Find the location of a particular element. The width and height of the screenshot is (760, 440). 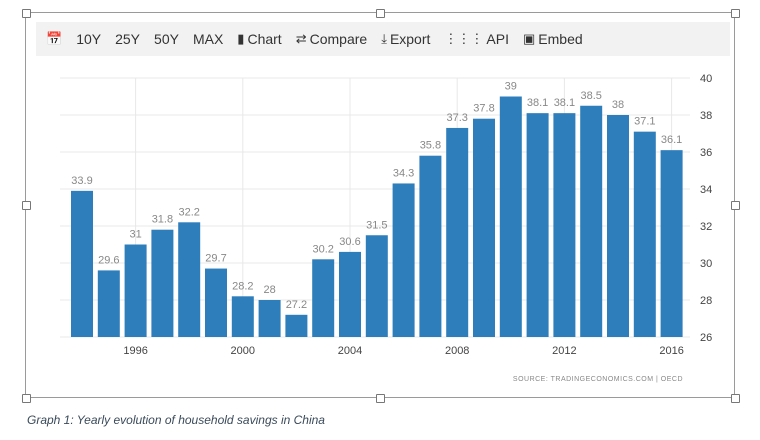

bar-2013 is located at coordinates (591, 221).